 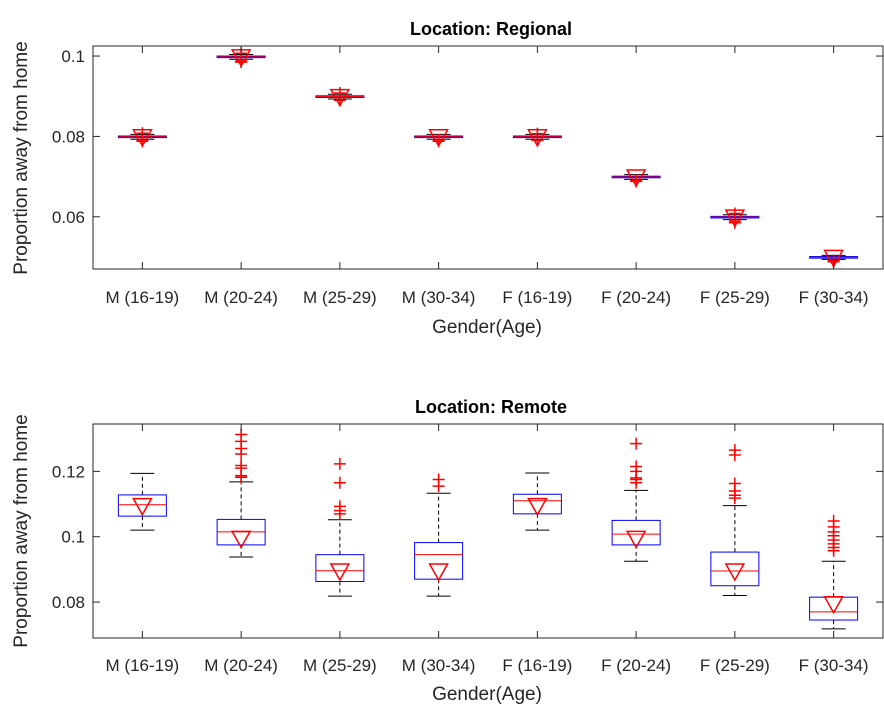 What do you see at coordinates (491, 407) in the screenshot?
I see `chart-title: Location: Remote` at bounding box center [491, 407].